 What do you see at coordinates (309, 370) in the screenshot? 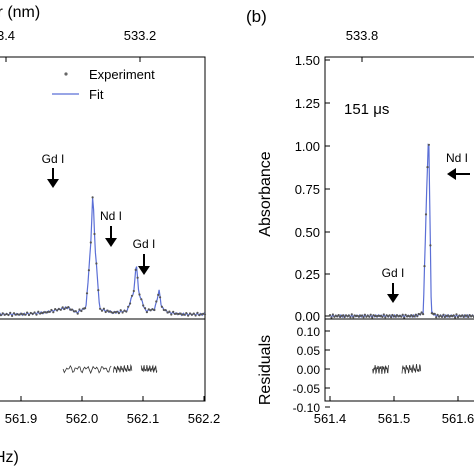
I see `residual-y-tick-label: 0.00` at bounding box center [309, 370].